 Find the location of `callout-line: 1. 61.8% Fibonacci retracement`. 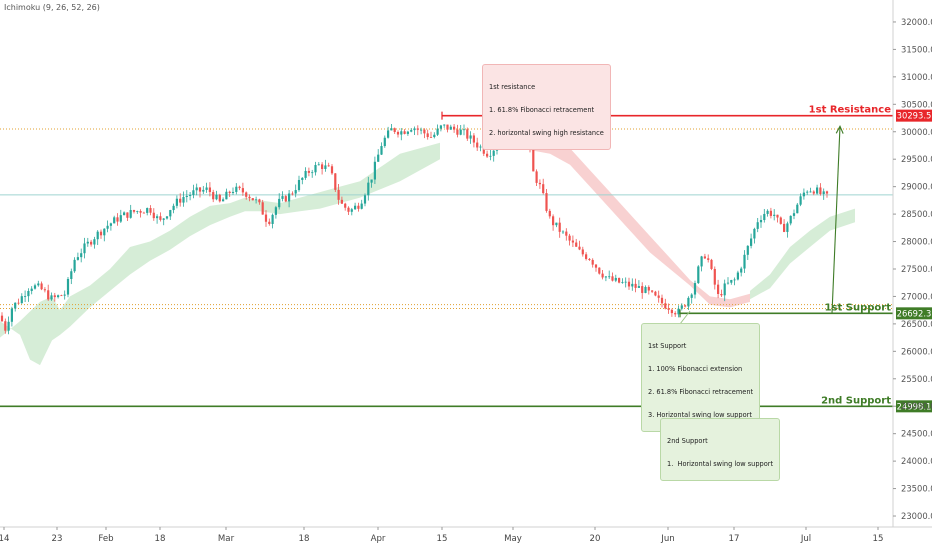

callout-line: 1. 61.8% Fibonacci retracement is located at coordinates (542, 109).